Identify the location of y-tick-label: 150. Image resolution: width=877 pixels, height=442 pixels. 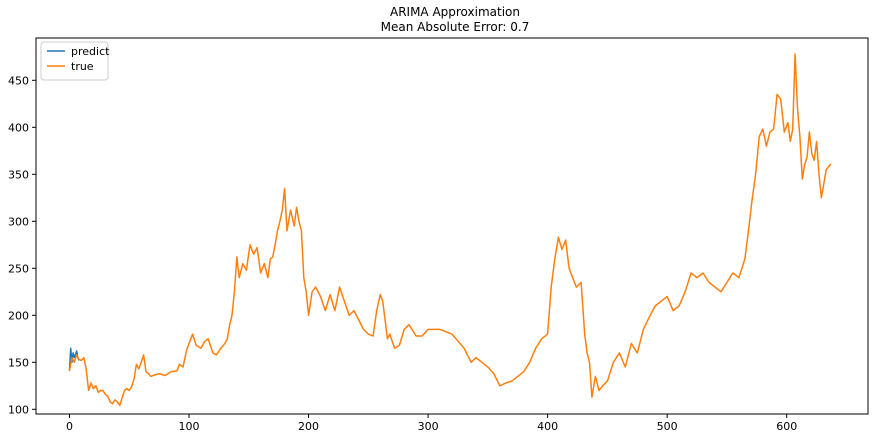
(18, 362).